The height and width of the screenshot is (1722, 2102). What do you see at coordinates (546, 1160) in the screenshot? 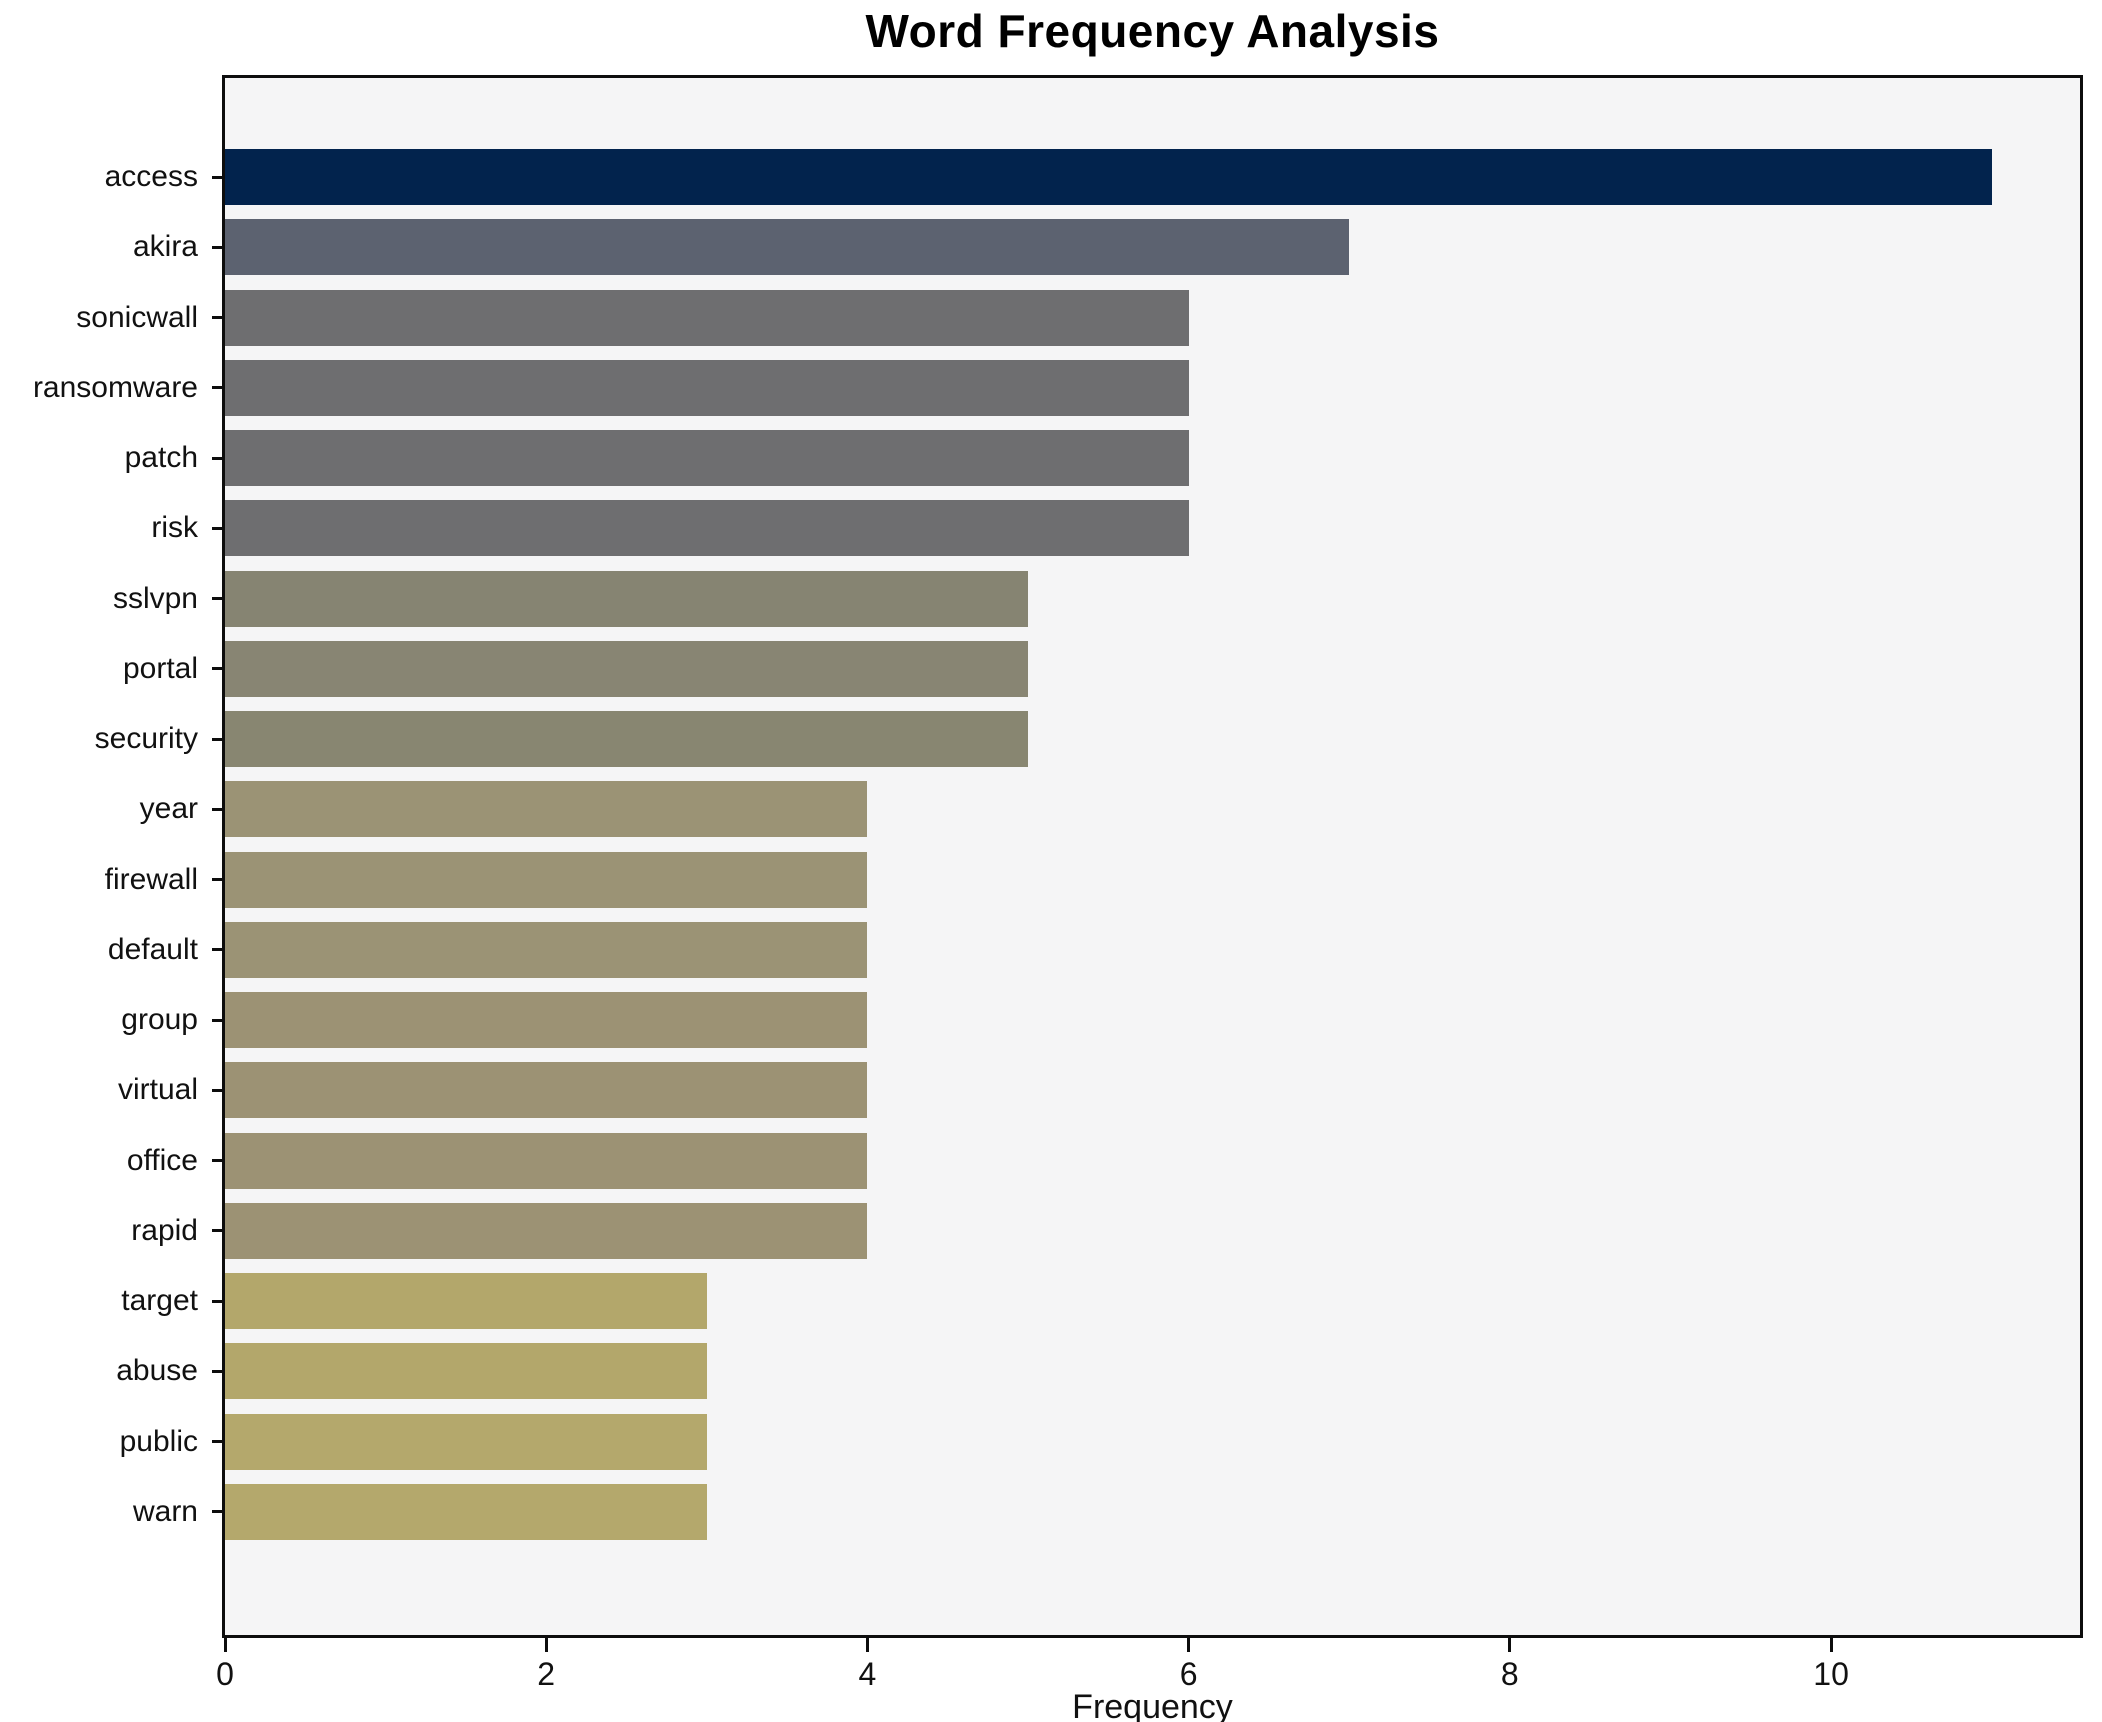
I see `bar-office` at bounding box center [546, 1160].